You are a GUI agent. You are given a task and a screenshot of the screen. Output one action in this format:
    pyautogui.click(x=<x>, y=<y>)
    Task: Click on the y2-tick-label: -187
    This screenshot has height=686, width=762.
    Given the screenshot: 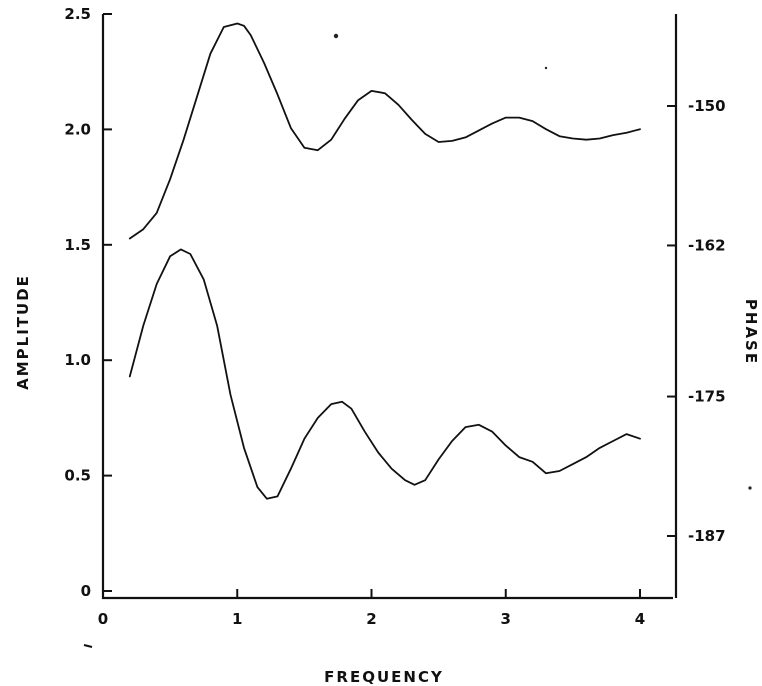 What is the action you would take?
    pyautogui.click(x=707, y=536)
    